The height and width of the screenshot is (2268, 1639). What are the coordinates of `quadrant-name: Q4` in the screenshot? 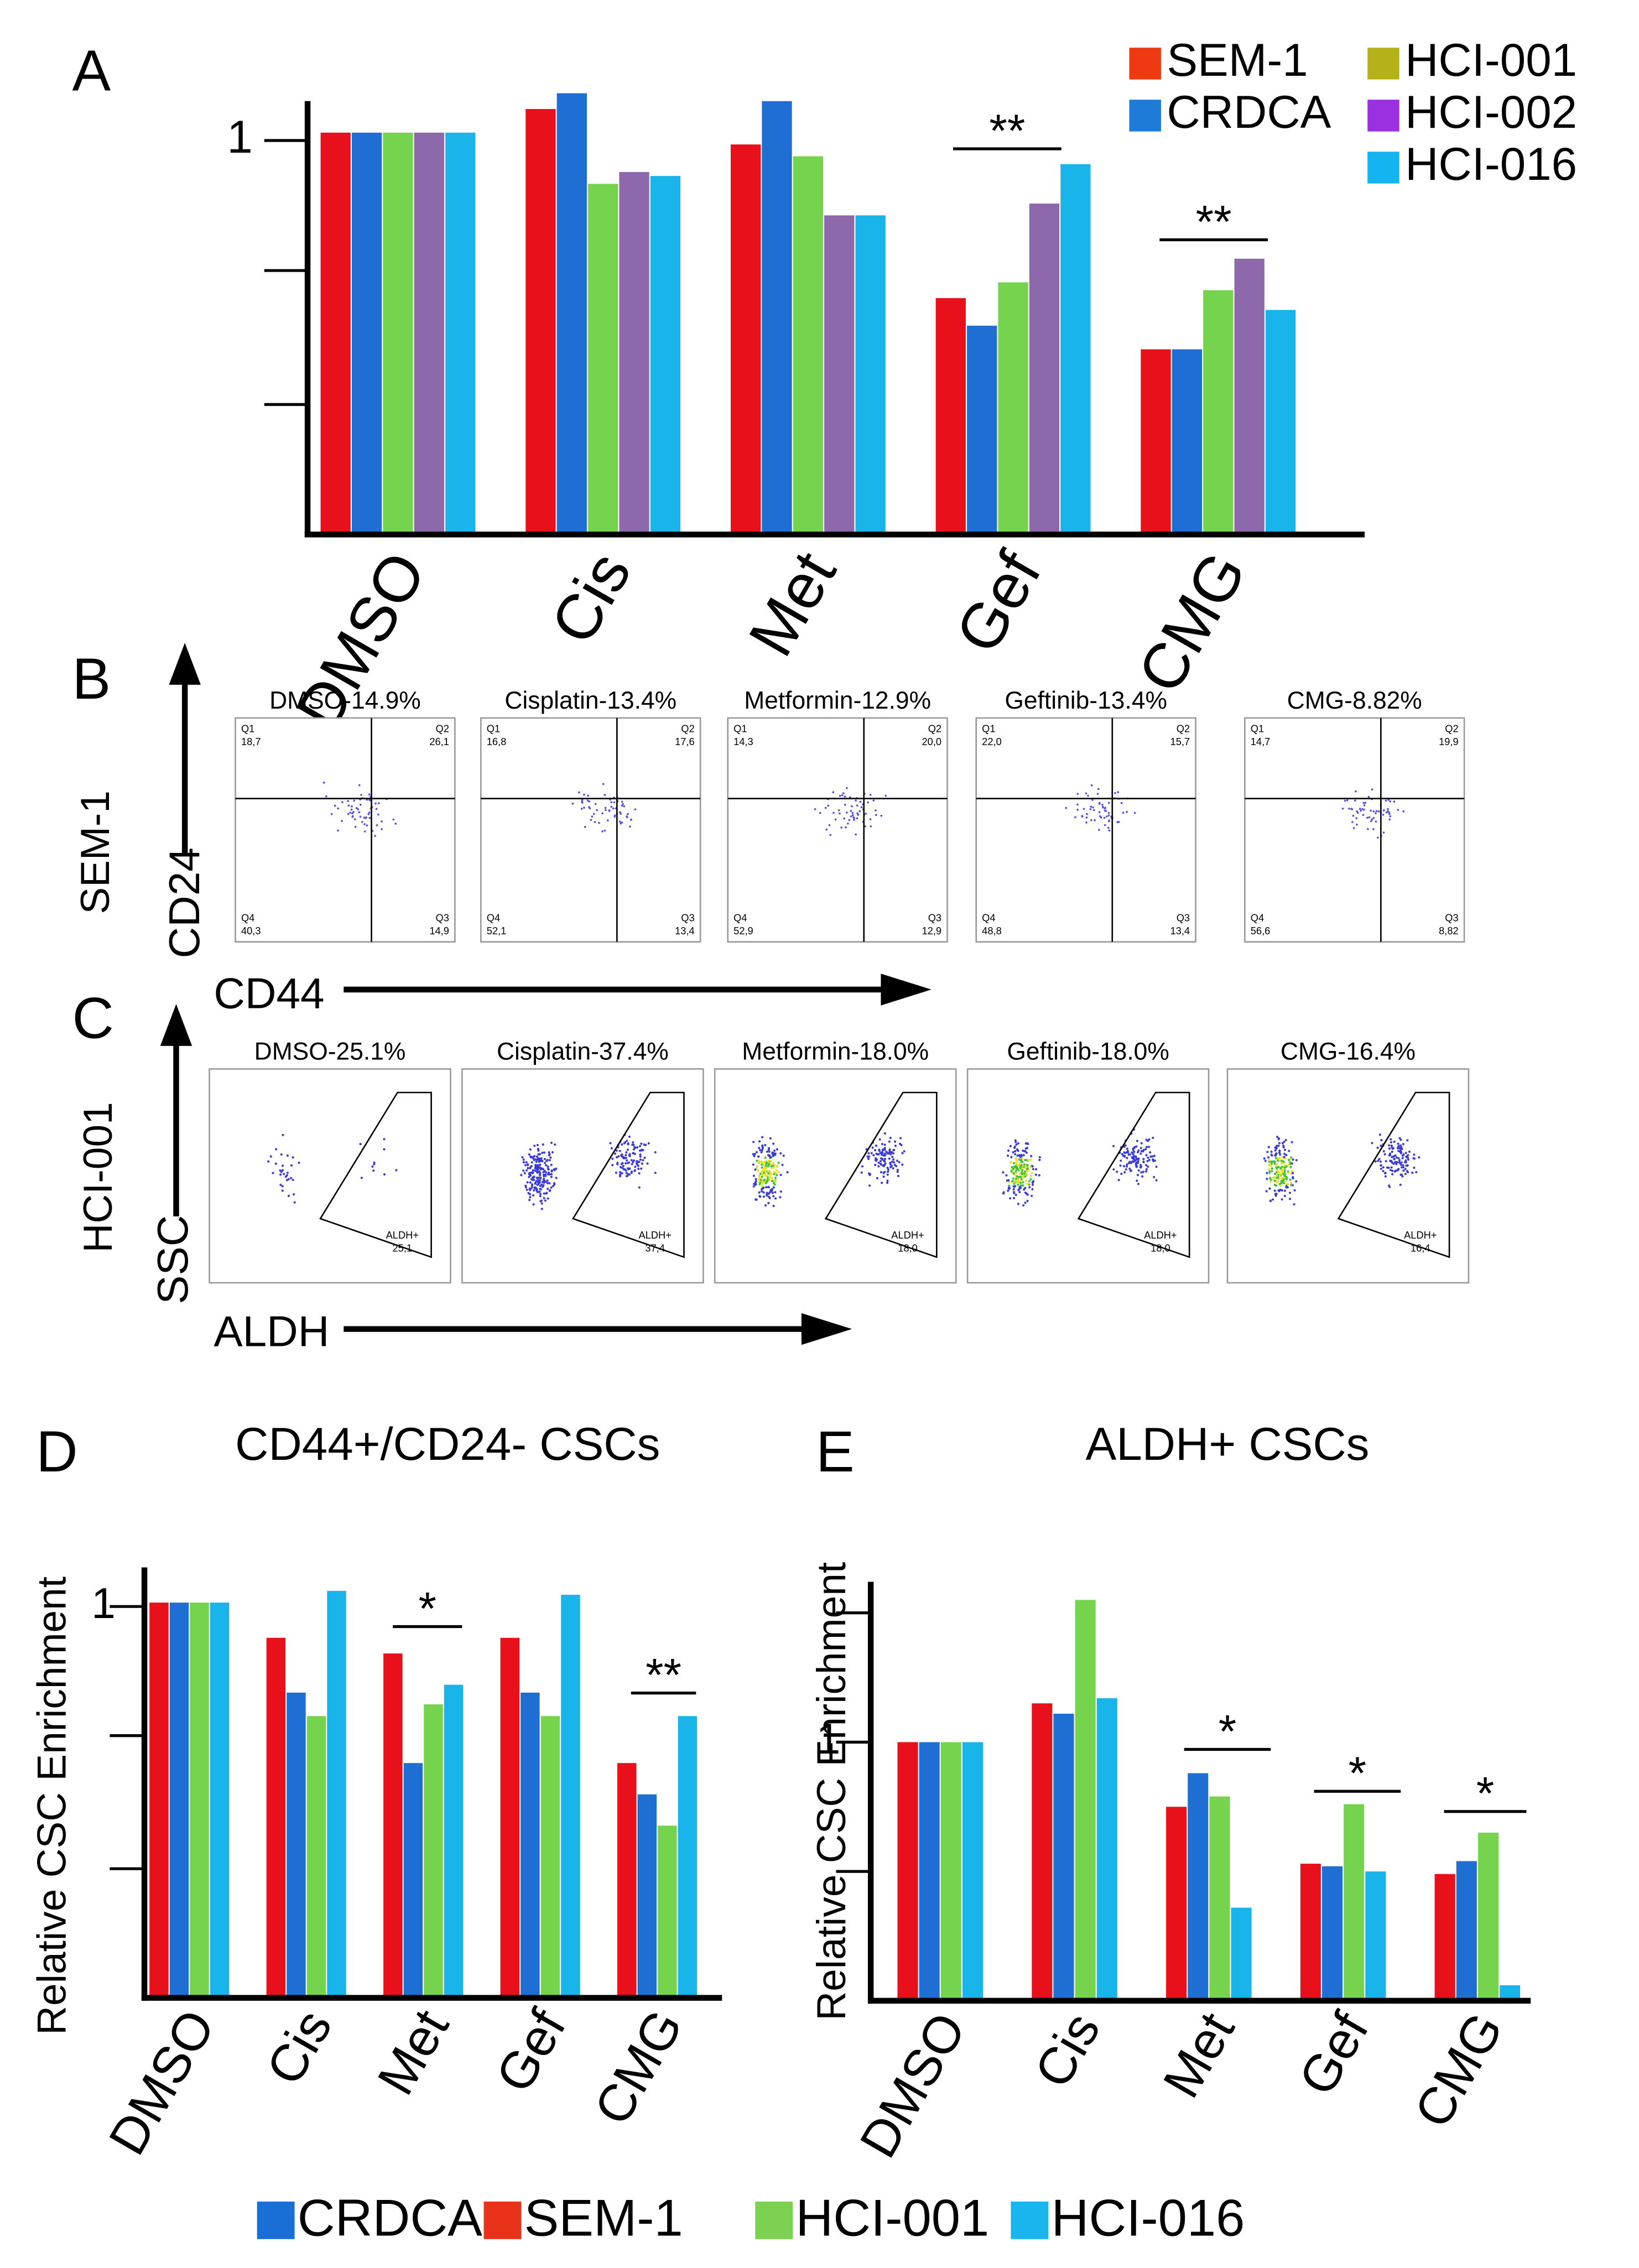 It's located at (493, 918).